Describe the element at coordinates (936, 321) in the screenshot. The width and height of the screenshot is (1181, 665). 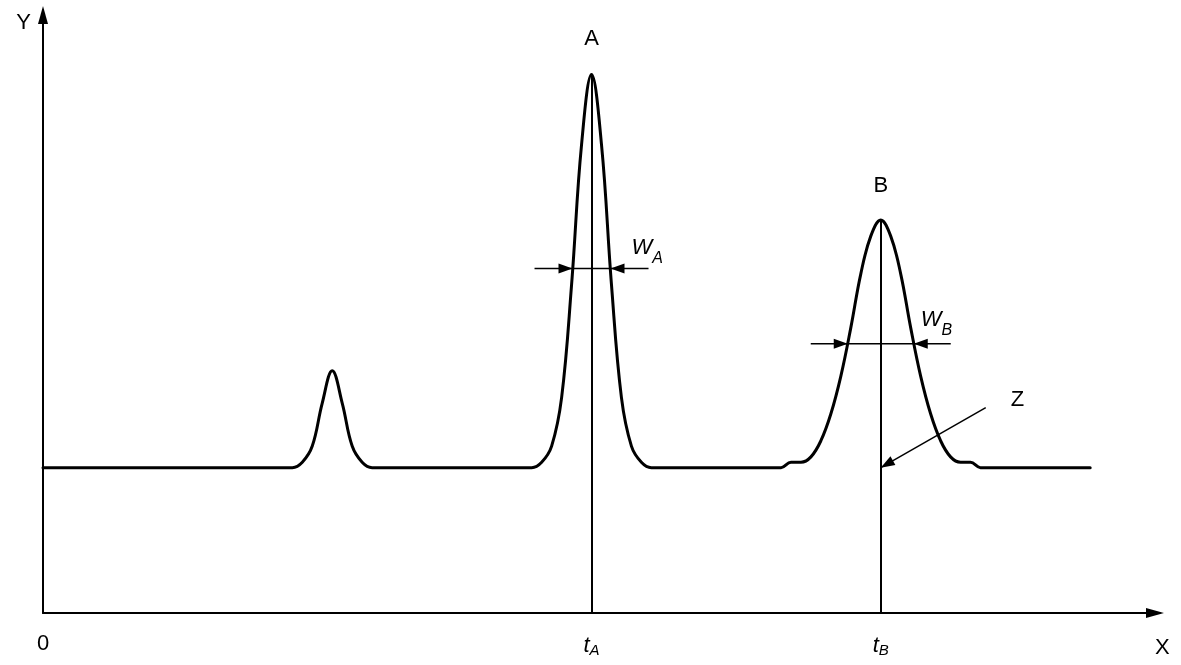
I see `annotation: W$_{B}$` at that location.